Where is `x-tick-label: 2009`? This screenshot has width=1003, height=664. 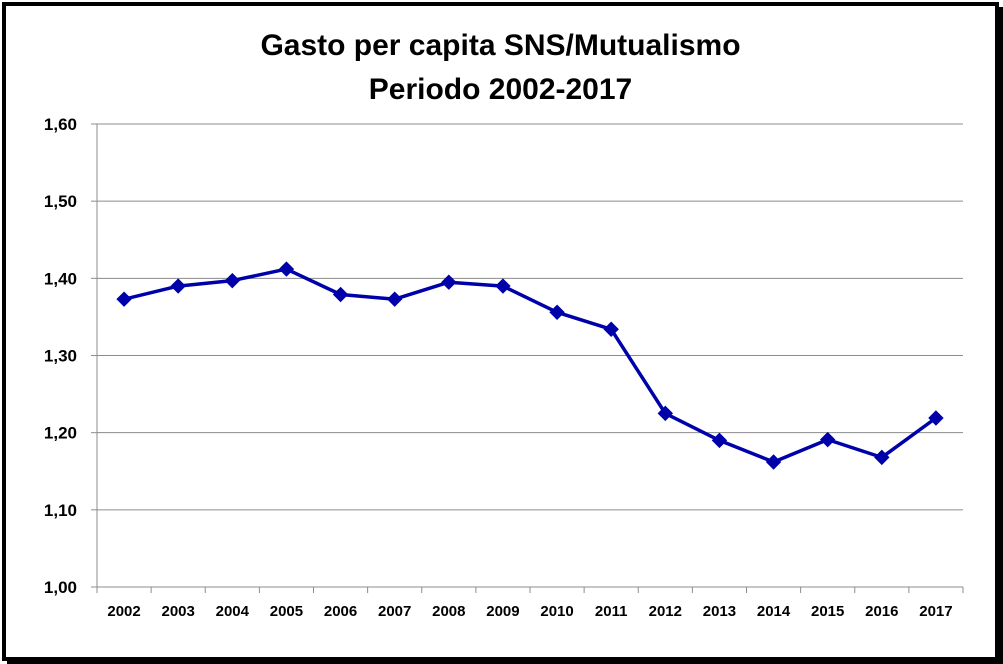 x-tick-label: 2009 is located at coordinates (502, 611).